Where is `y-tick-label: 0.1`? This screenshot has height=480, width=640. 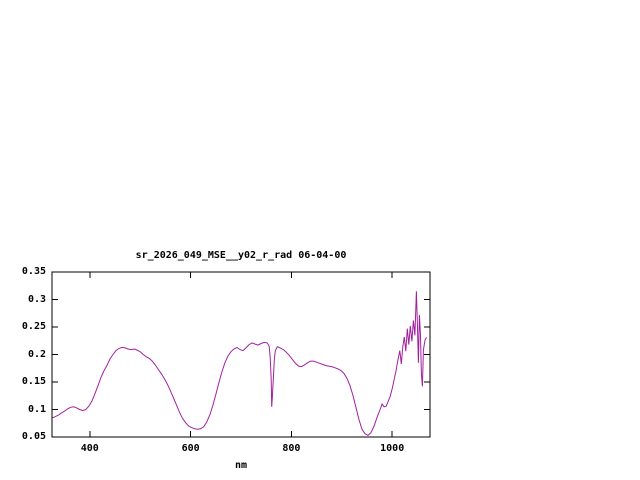
y-tick-label: 0.1 is located at coordinates (36, 409).